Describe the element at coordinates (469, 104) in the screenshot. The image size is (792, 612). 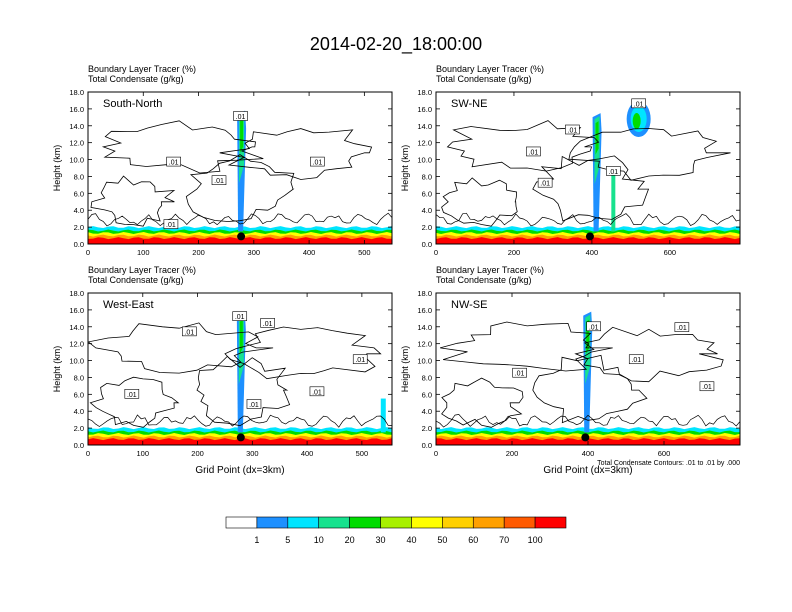
I see `panel-name: SW-NE` at that location.